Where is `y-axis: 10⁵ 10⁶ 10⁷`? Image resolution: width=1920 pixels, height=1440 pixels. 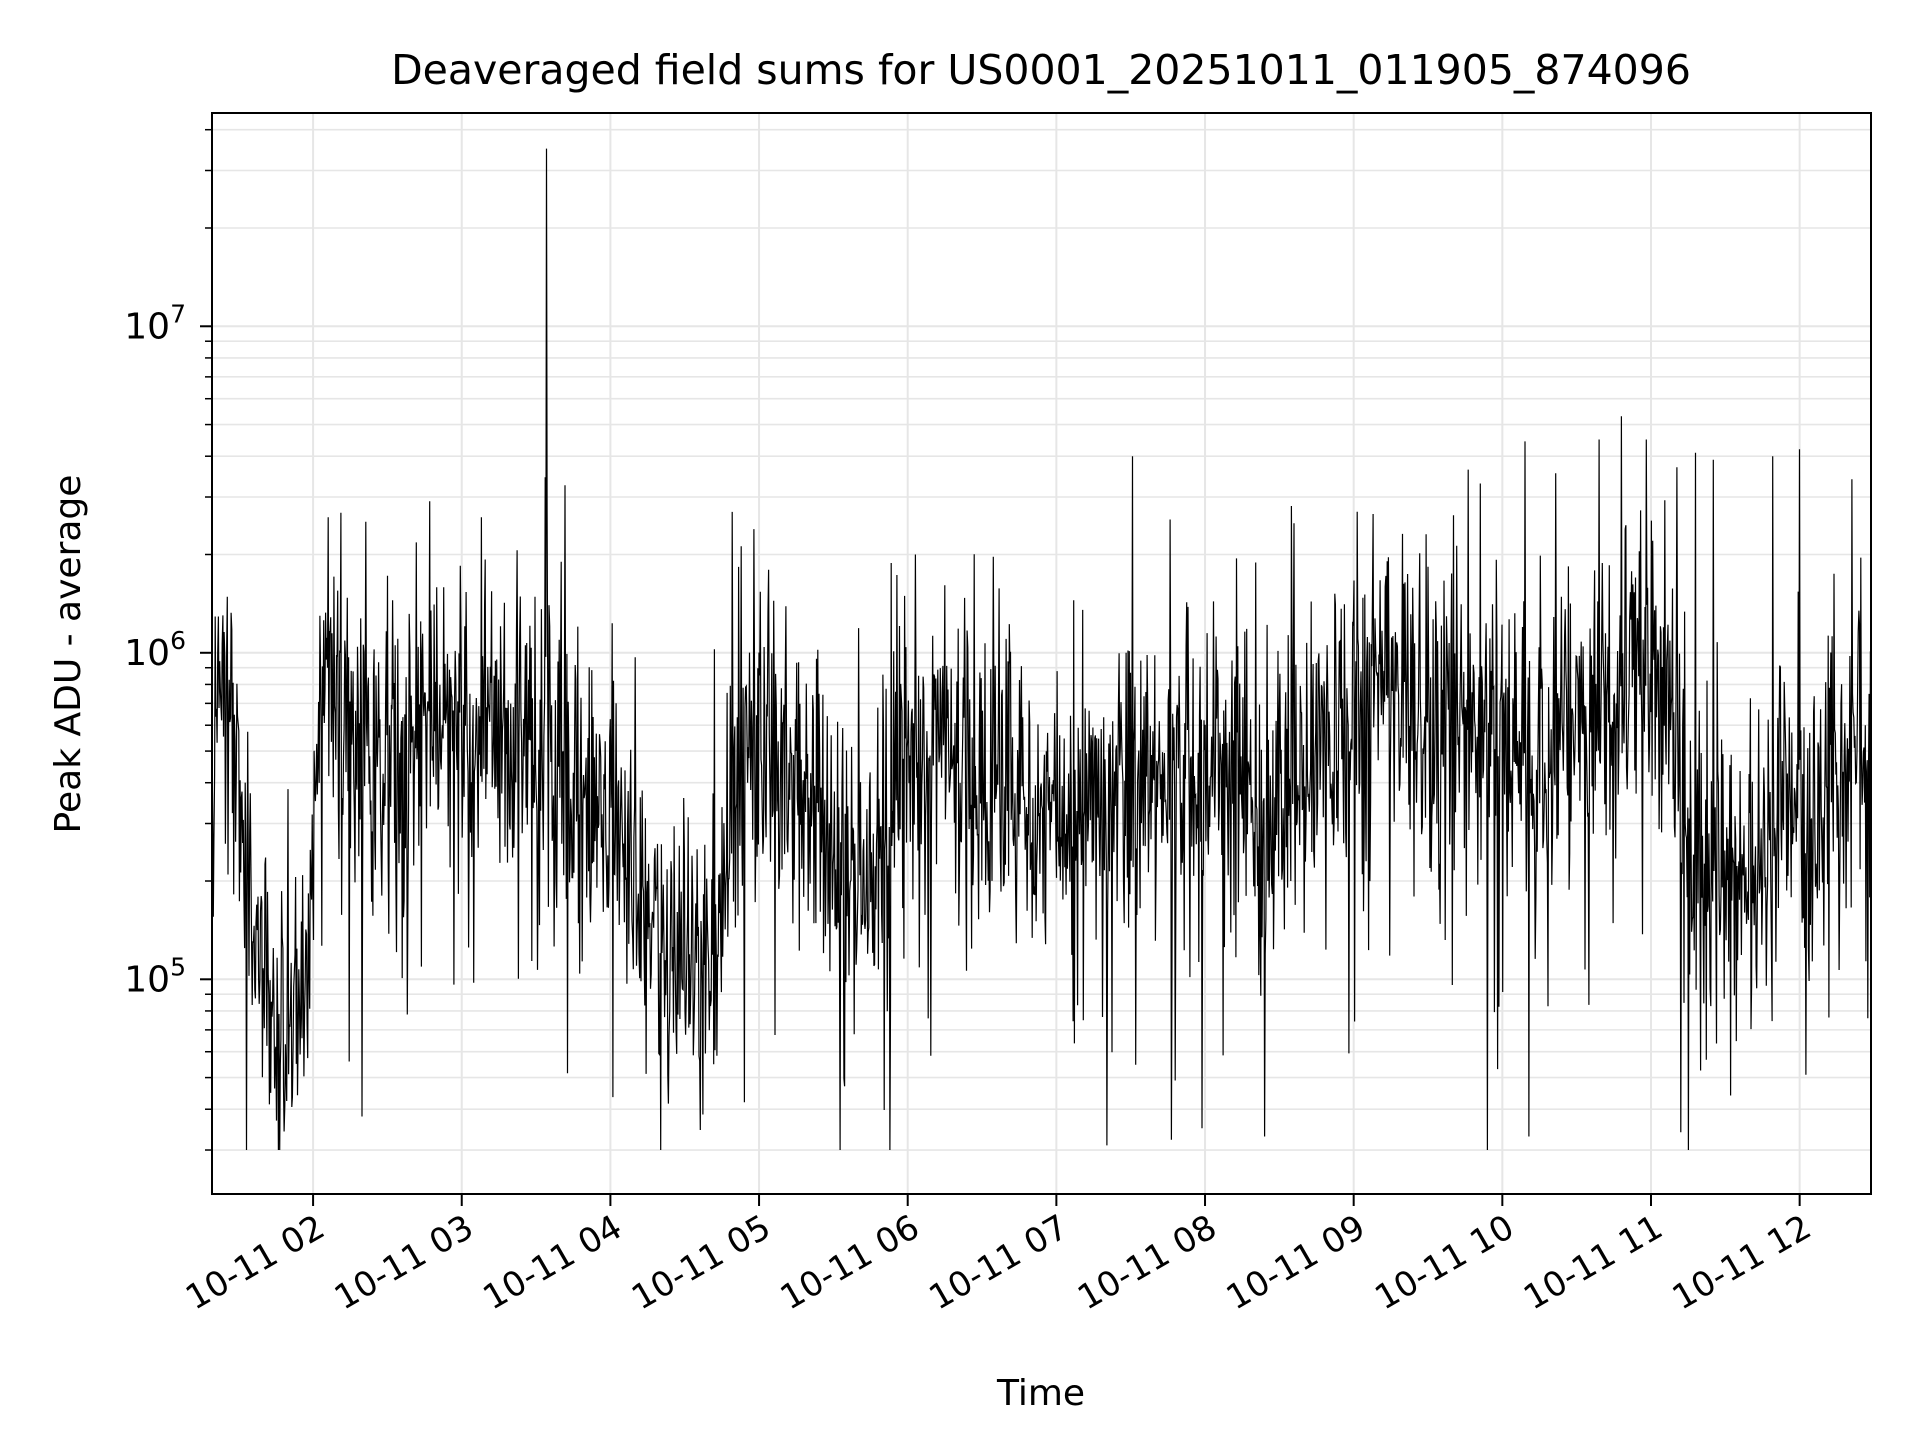 y-axis: 10⁵ 10⁶ 10⁷ is located at coordinates (168, 639).